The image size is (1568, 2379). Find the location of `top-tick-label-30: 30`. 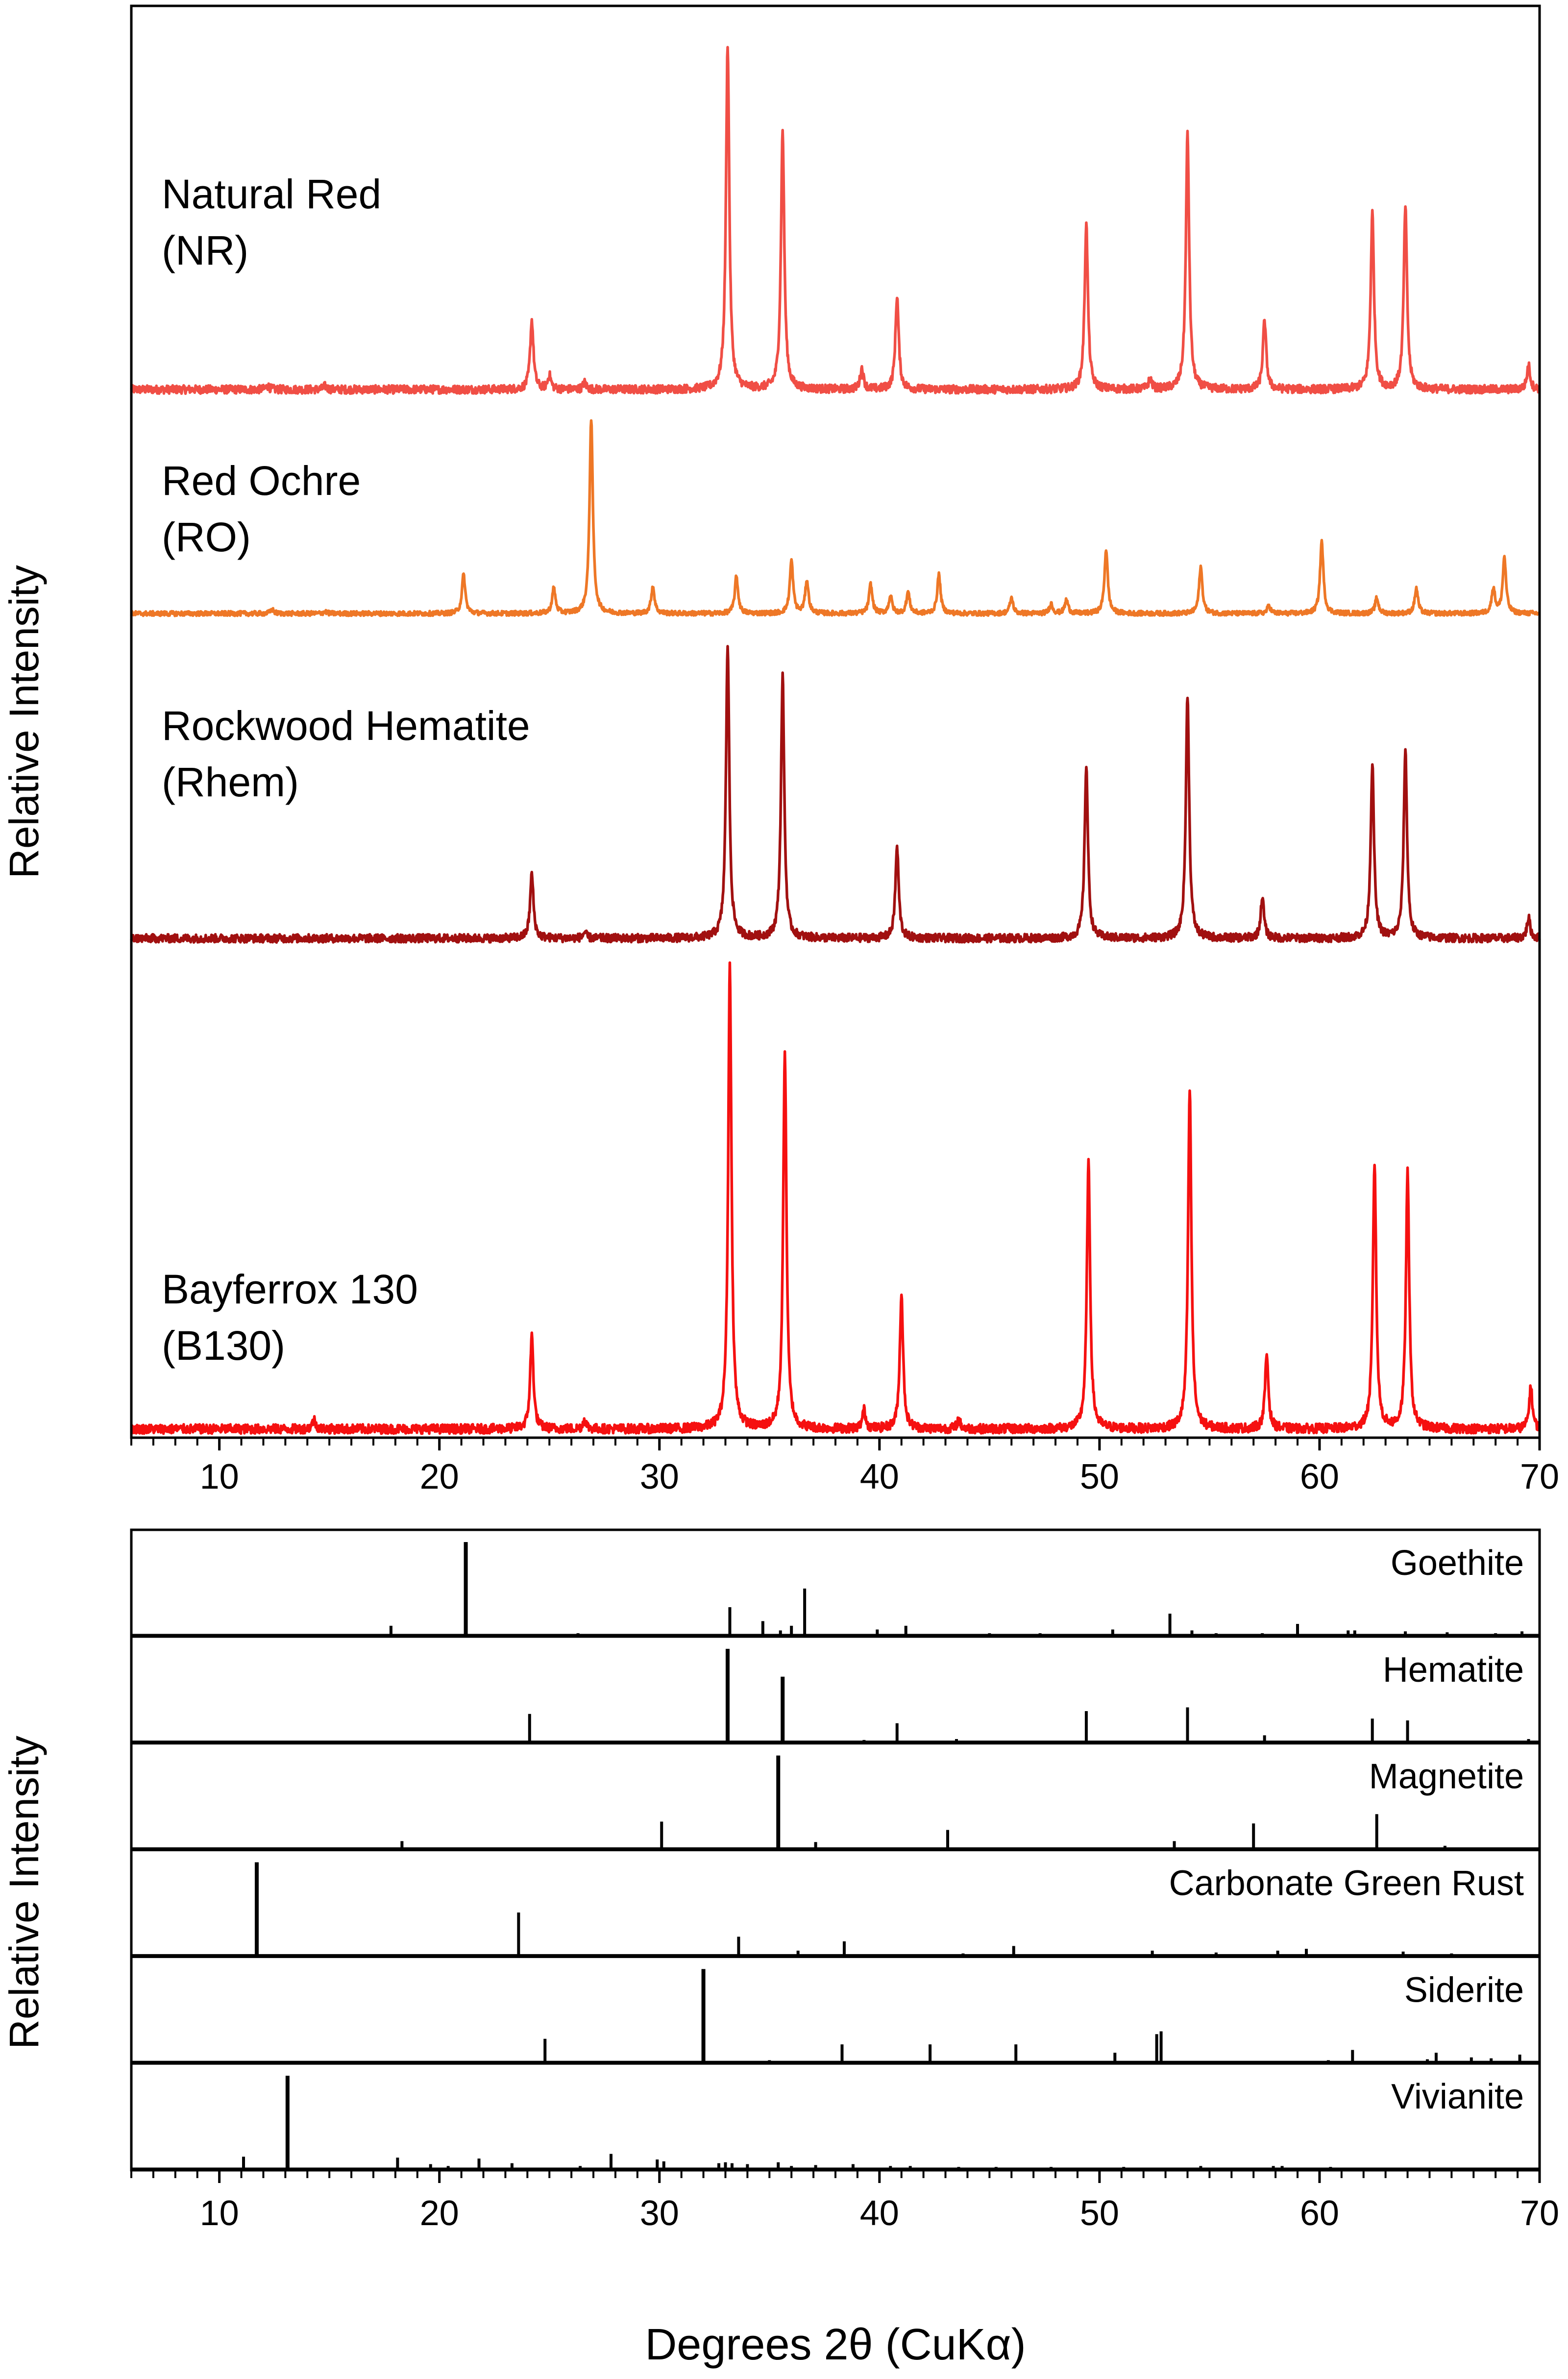

top-tick-label-30: 30 is located at coordinates (659, 1476).